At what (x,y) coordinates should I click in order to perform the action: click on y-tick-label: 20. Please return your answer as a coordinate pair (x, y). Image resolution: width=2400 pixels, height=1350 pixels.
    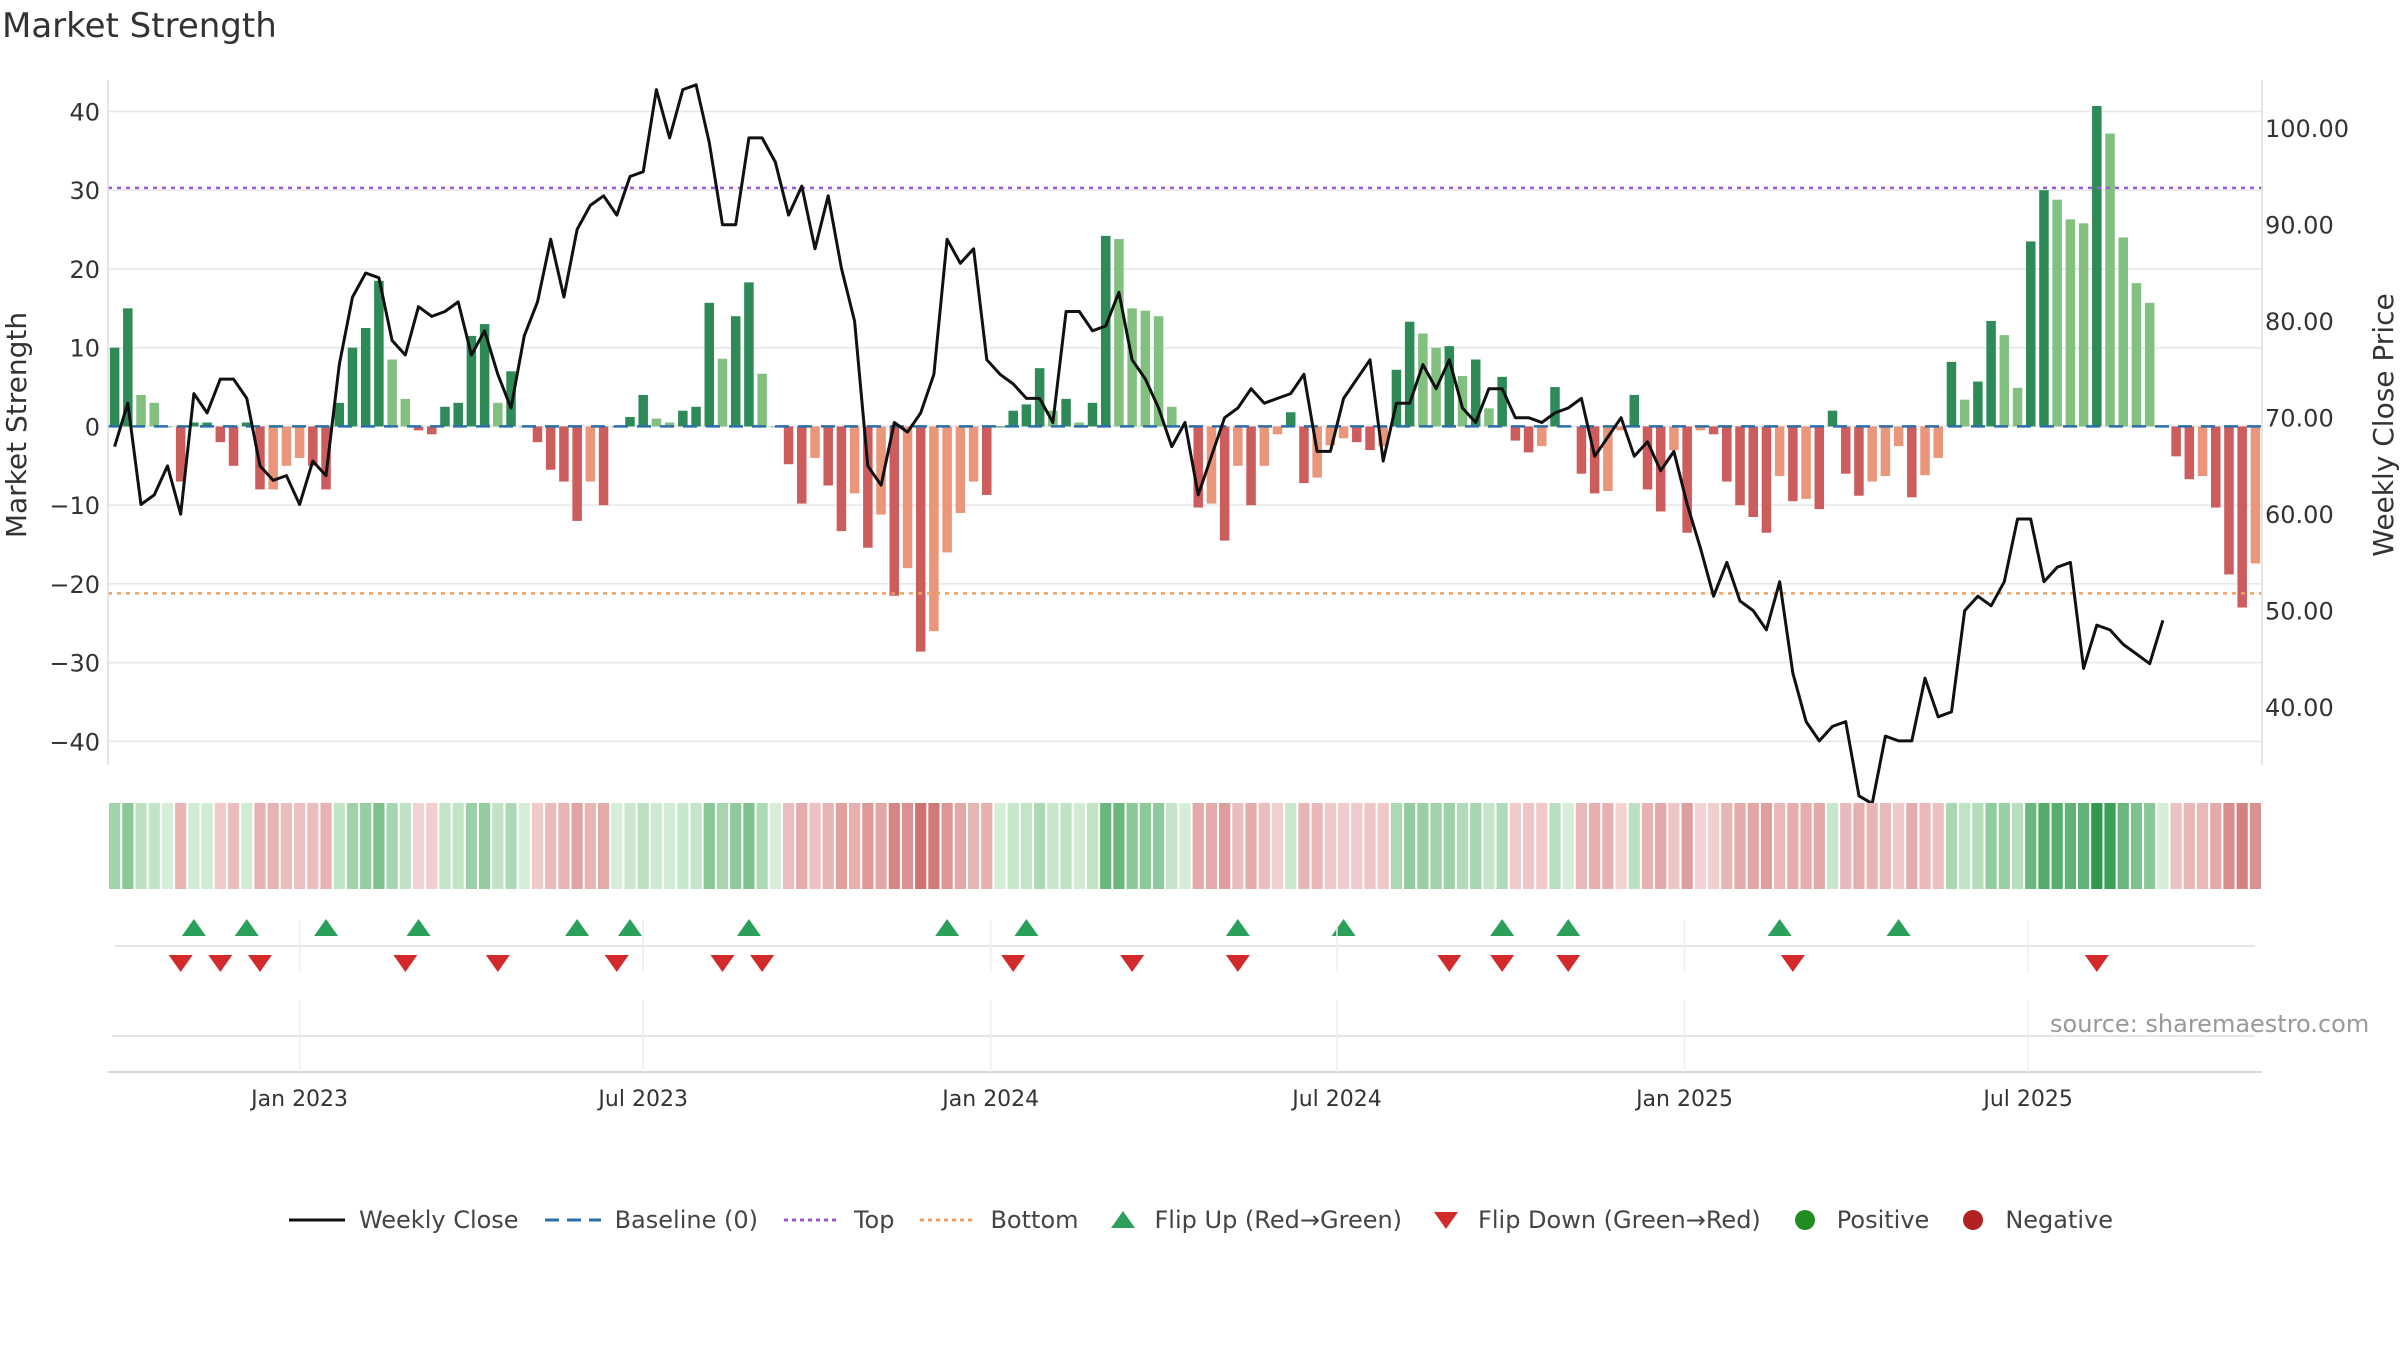
    Looking at the image, I should click on (84, 270).